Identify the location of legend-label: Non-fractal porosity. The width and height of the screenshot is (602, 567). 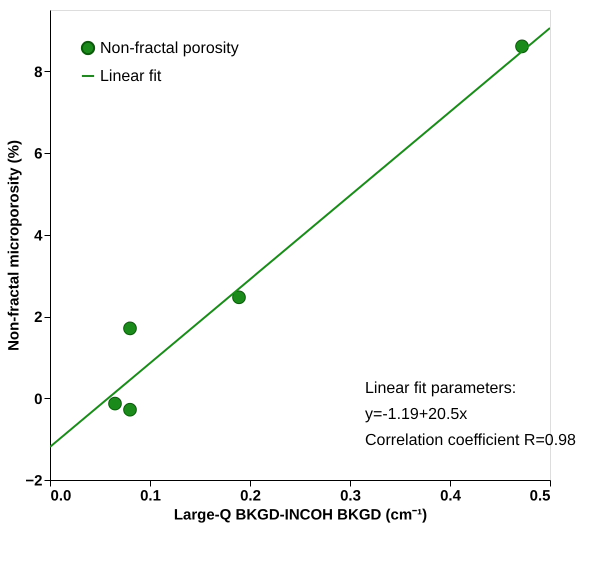
(169, 48).